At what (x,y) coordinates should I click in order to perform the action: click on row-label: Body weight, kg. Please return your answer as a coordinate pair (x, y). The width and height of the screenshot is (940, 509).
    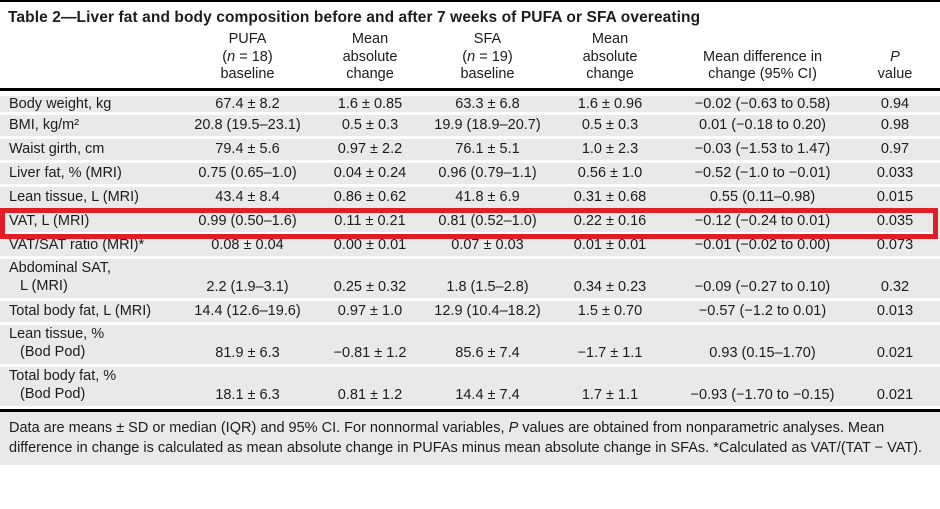
    Looking at the image, I should click on (92, 102).